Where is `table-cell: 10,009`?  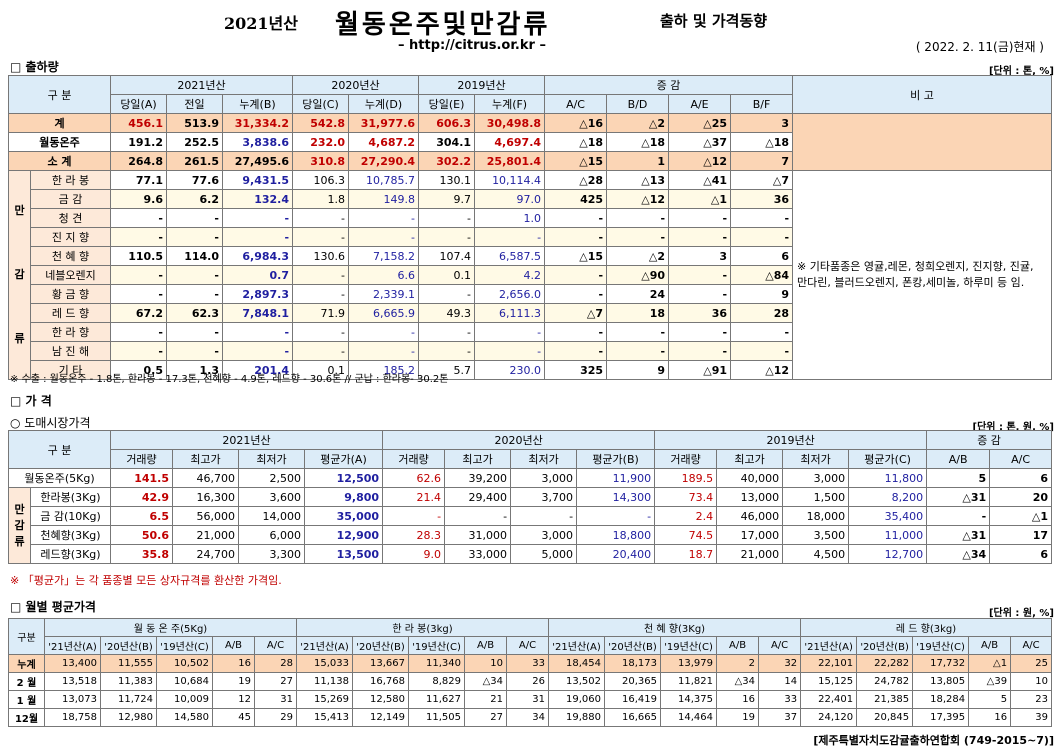
table-cell: 10,009 is located at coordinates (184, 699).